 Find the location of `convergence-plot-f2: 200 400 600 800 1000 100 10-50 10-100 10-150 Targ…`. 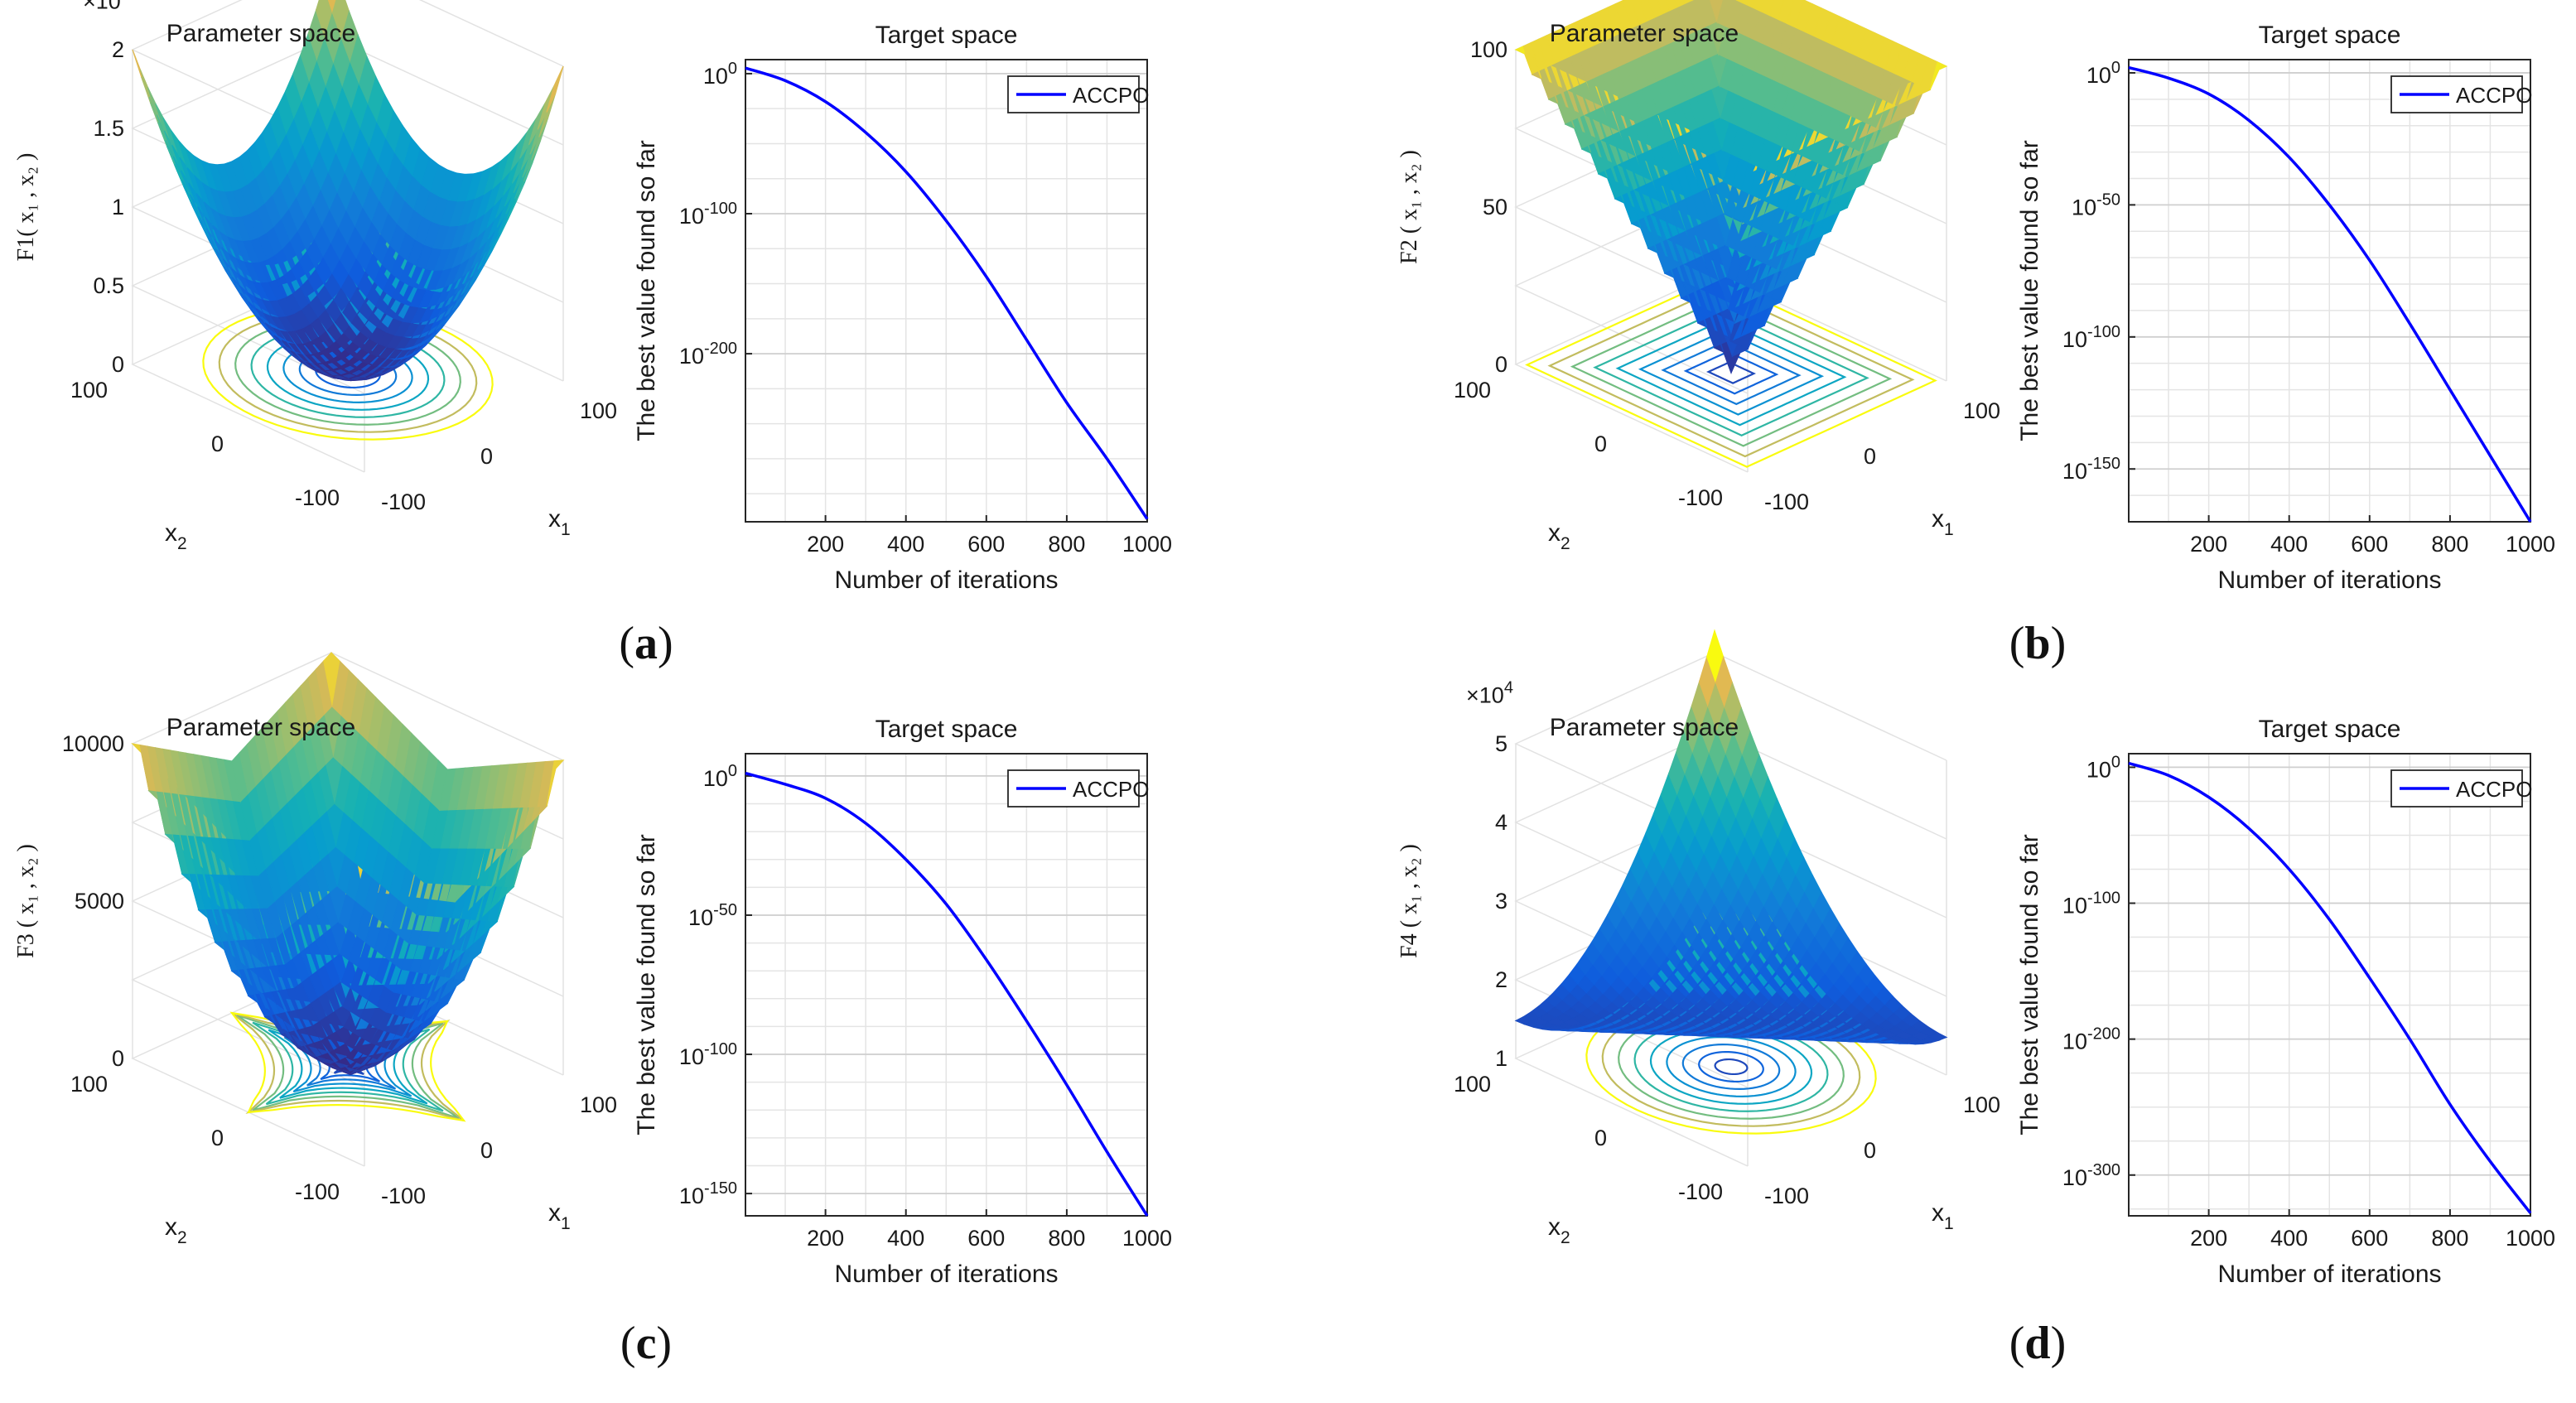

convergence-plot-f2: 200 400 600 800 1000 100 10-50 10-100 10-150 Targ… is located at coordinates (2285, 308).